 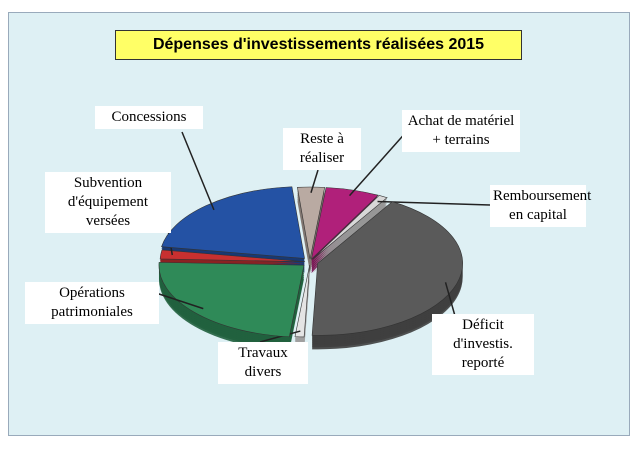 What do you see at coordinates (108, 202) in the screenshot?
I see `slice-label: Subvention d'équipement versées` at bounding box center [108, 202].